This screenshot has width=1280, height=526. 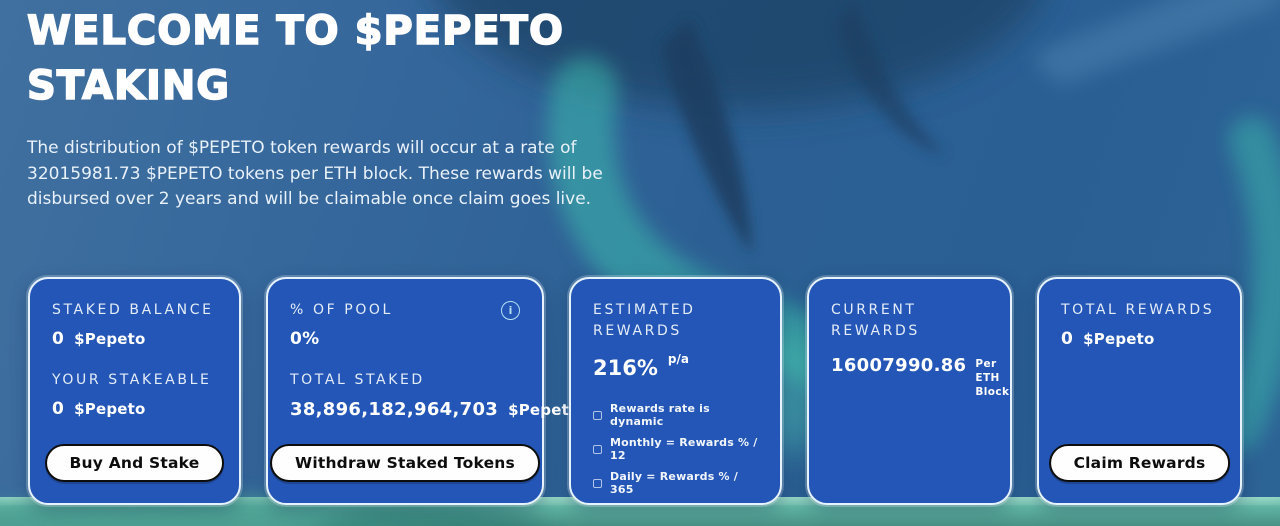 I want to click on staked-balance-label: STAKED BALANCE, so click(x=133, y=310).